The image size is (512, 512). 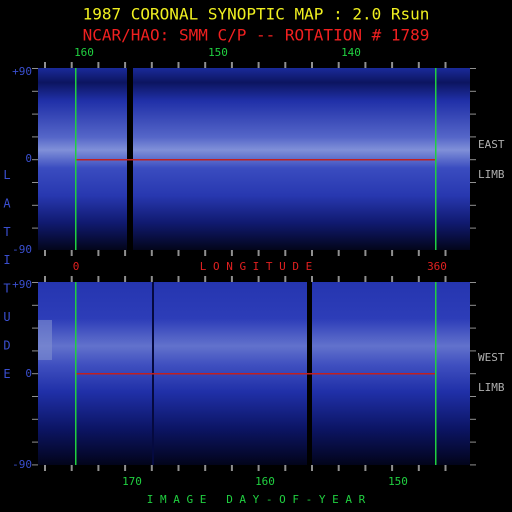 What do you see at coordinates (265, 481) in the screenshot?
I see `bottom-axis-label: 160` at bounding box center [265, 481].